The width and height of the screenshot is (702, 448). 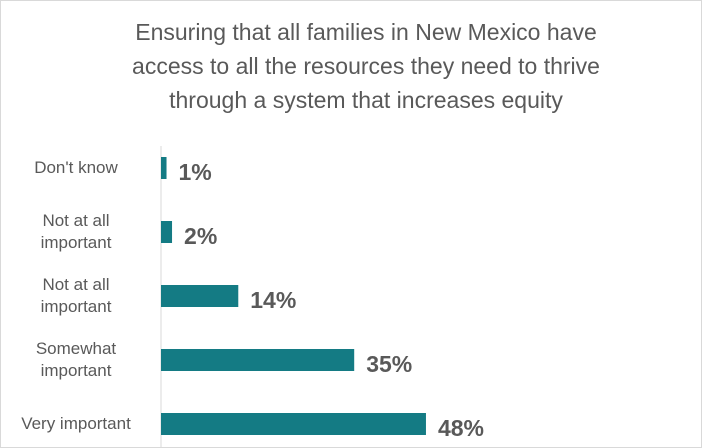 What do you see at coordinates (389, 364) in the screenshot?
I see `data-label: 35%` at bounding box center [389, 364].